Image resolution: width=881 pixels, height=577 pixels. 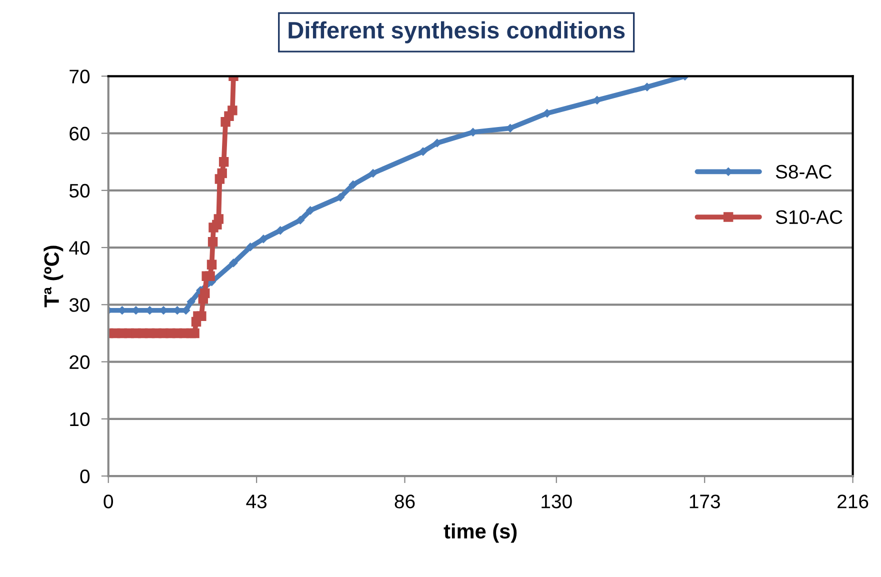 What do you see at coordinates (853, 501) in the screenshot?
I see `x-tick-label: 216` at bounding box center [853, 501].